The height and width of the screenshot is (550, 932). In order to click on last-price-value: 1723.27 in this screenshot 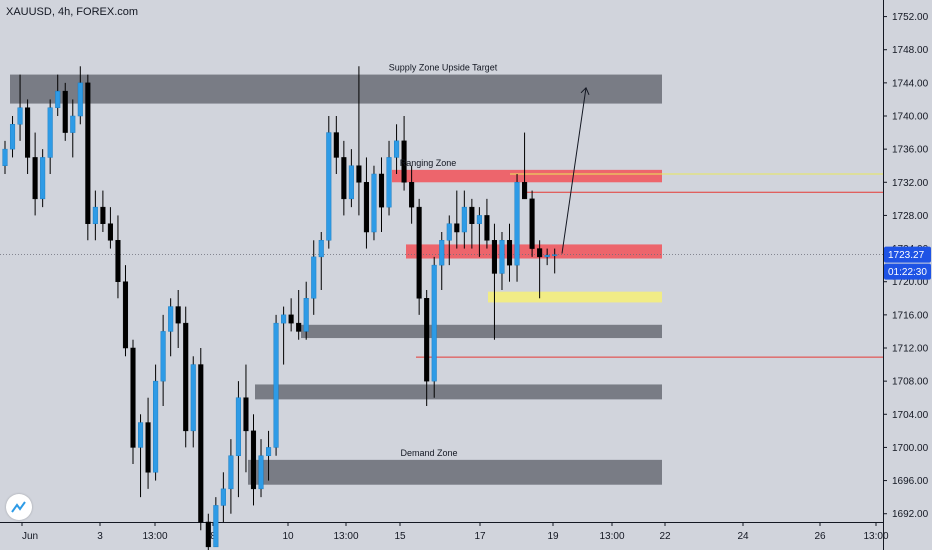, I will do `click(906, 255)`.